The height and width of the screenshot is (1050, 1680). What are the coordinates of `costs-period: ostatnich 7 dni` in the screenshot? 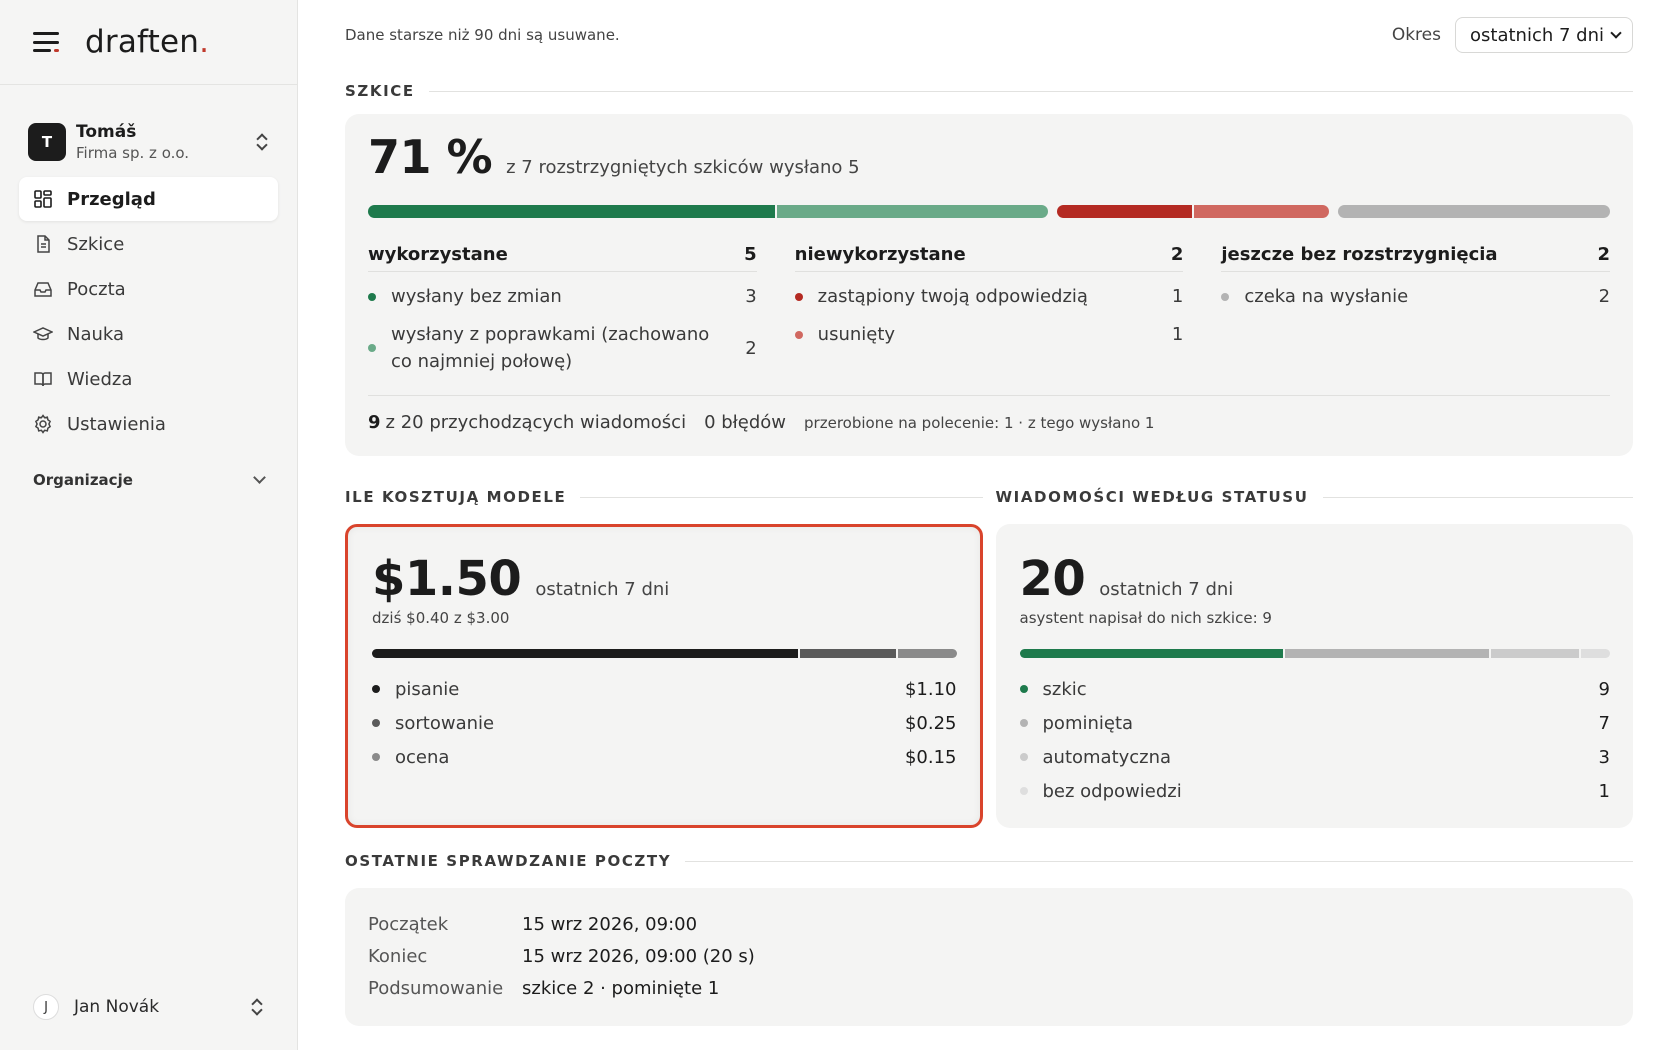 It's located at (602, 589).